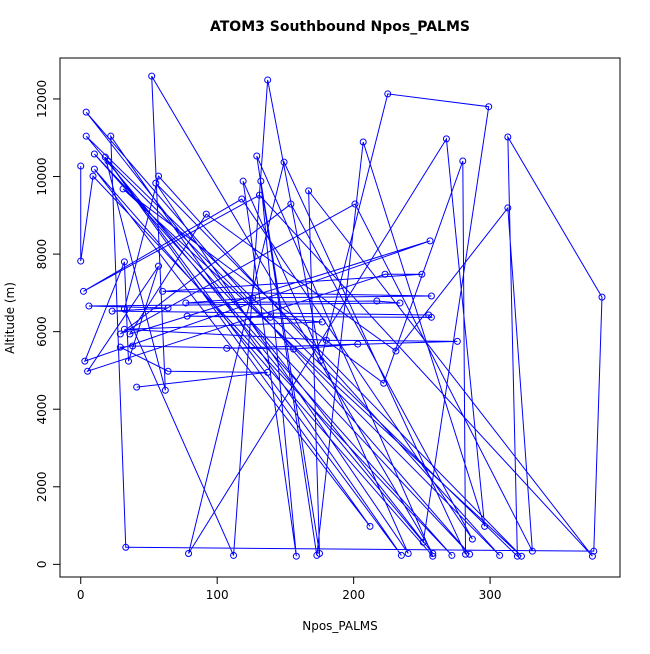 The height and width of the screenshot is (654, 650). What do you see at coordinates (42, 565) in the screenshot?
I see `y-tick-label: 0` at bounding box center [42, 565].